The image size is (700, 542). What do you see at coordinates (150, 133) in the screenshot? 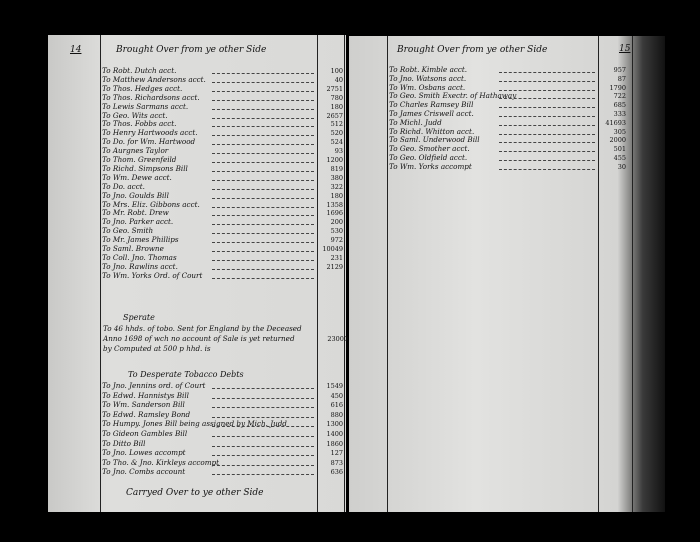
I see `entry-text: To Henry Hartwoods acct.` at bounding box center [150, 133].